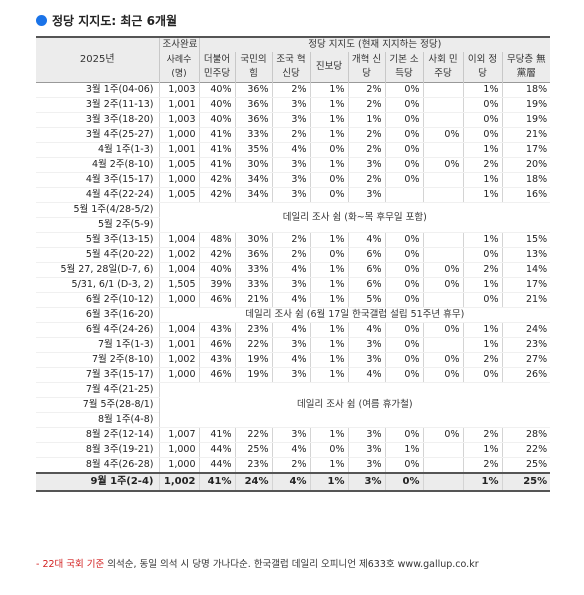 The image size is (584, 595). What do you see at coordinates (293, 482) in the screenshot?
I see `table-row: 9월 1주(2-4) 1,002 41% 24% 4% 1% 3% 0% 1% 25%` at bounding box center [293, 482].